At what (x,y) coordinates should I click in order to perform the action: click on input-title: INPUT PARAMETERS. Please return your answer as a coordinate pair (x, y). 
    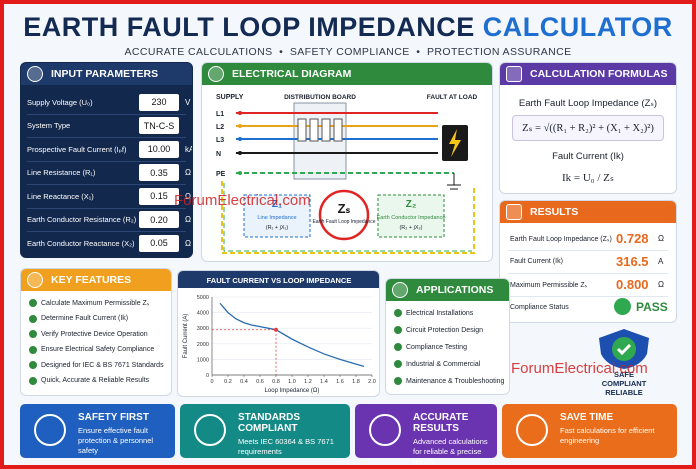
    Looking at the image, I should click on (105, 74).